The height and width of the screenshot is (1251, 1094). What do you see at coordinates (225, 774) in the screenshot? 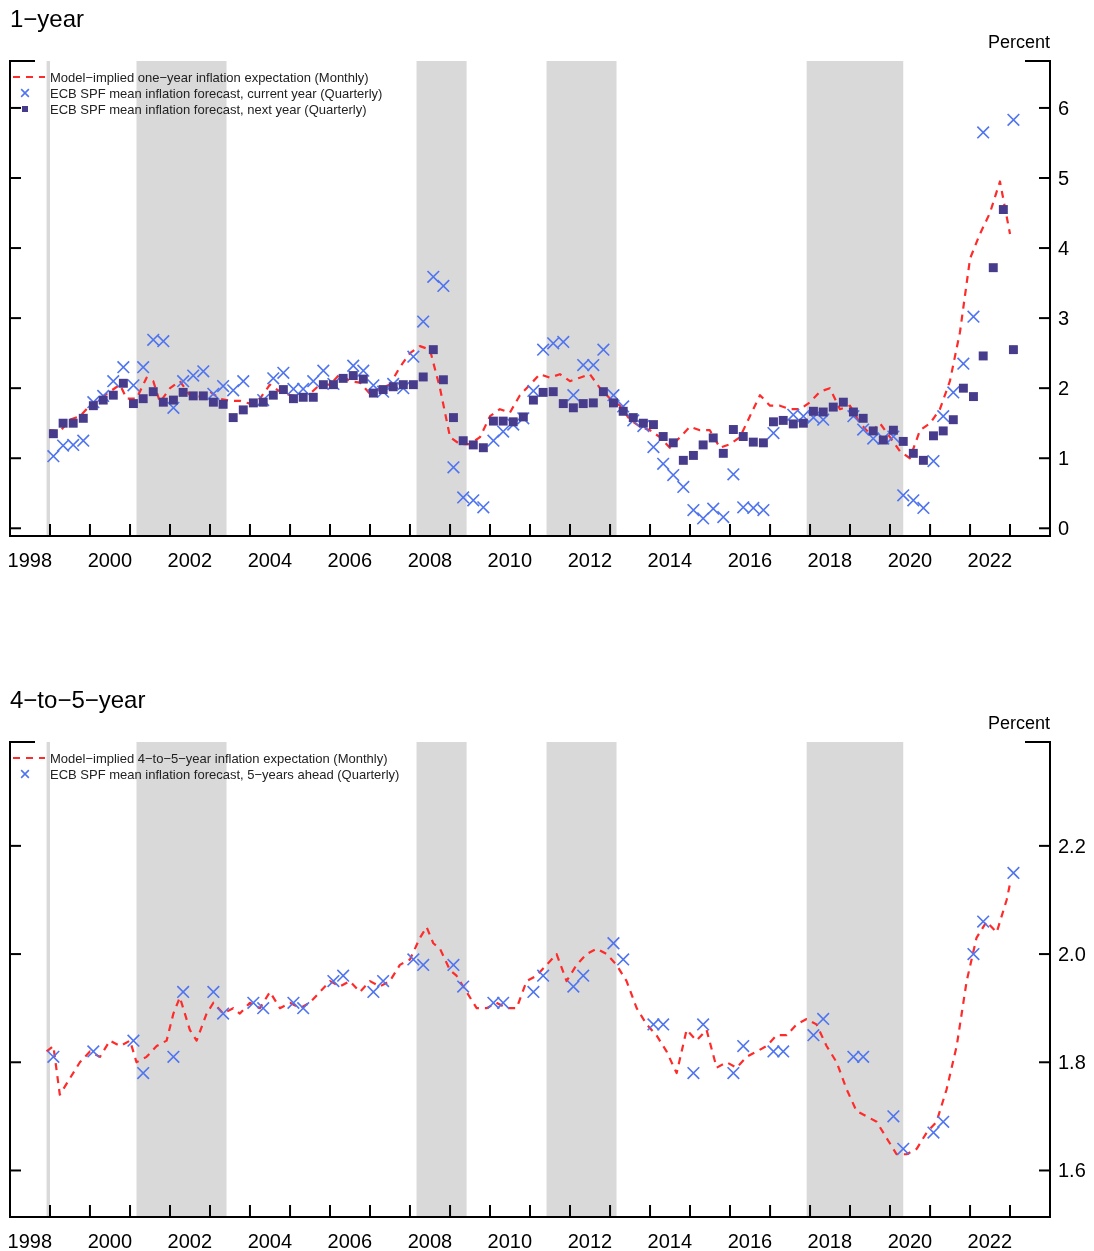
I see `legend-label: ECB SPF mean inflation forecast, 5−years ahead (Quarterly)` at bounding box center [225, 774].